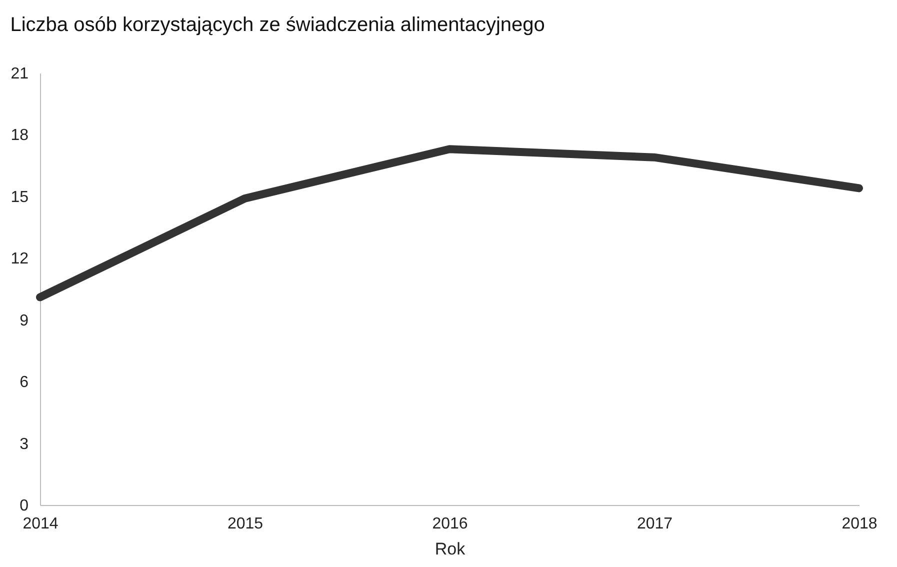 The height and width of the screenshot is (567, 897). What do you see at coordinates (24, 444) in the screenshot?
I see `y-tick-label: 3` at bounding box center [24, 444].